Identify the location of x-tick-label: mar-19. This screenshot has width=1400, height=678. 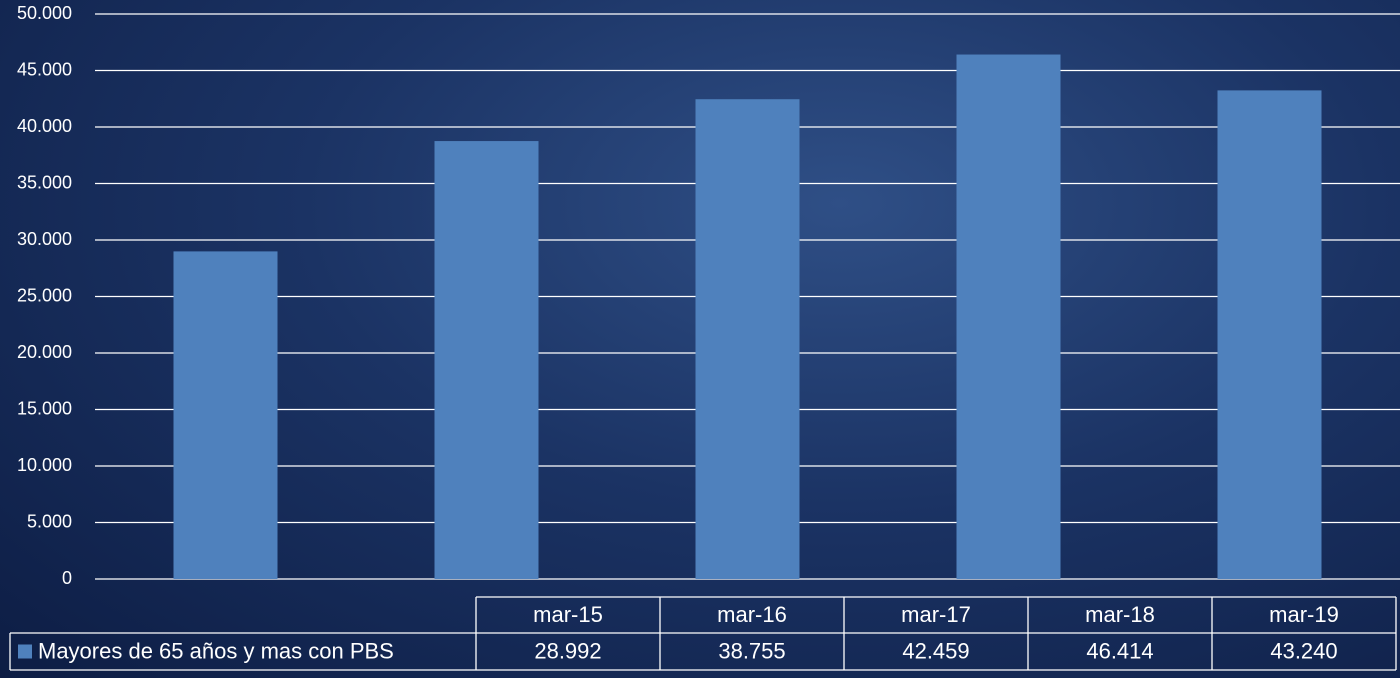
(1304, 614).